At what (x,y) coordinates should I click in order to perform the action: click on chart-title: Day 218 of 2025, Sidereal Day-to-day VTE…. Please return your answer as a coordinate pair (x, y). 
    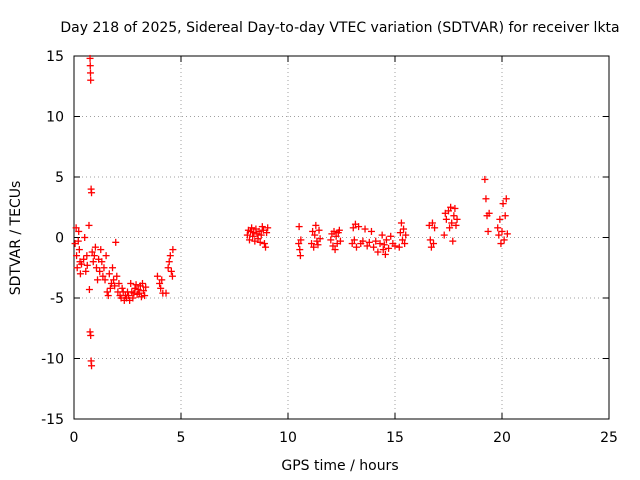
    Looking at the image, I should click on (339, 28).